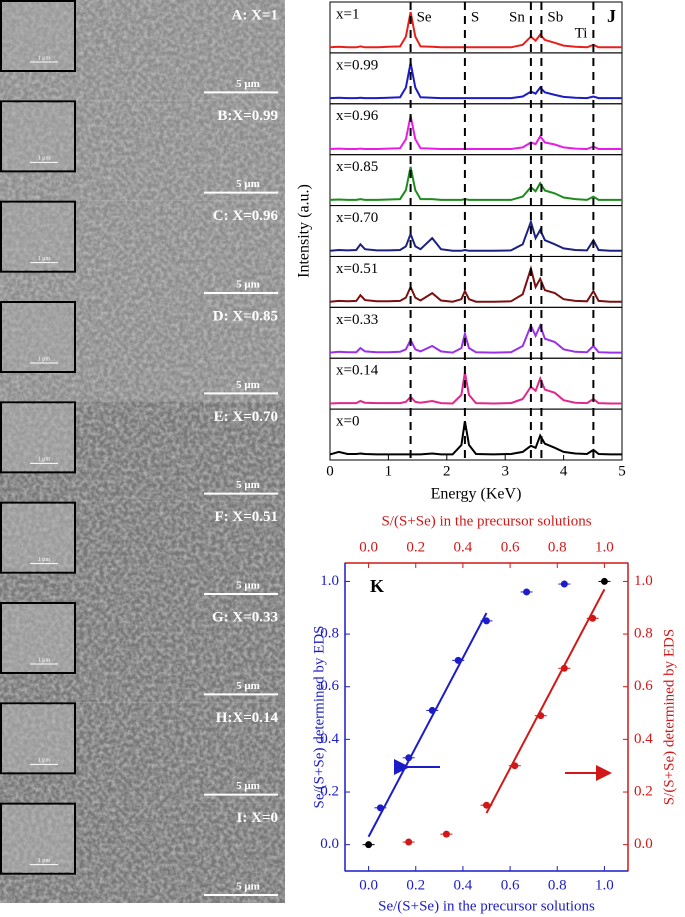  I want to click on series-label: x=0.99, so click(357, 65).